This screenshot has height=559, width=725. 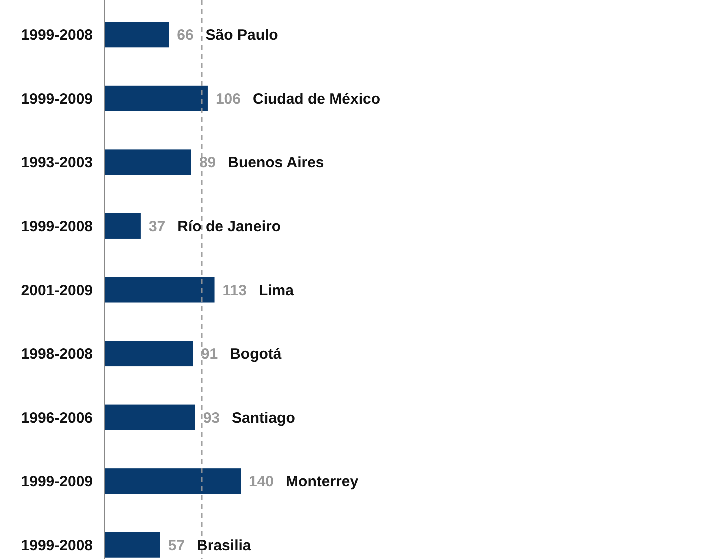 What do you see at coordinates (264, 418) in the screenshot?
I see `annotation: Santiago` at bounding box center [264, 418].